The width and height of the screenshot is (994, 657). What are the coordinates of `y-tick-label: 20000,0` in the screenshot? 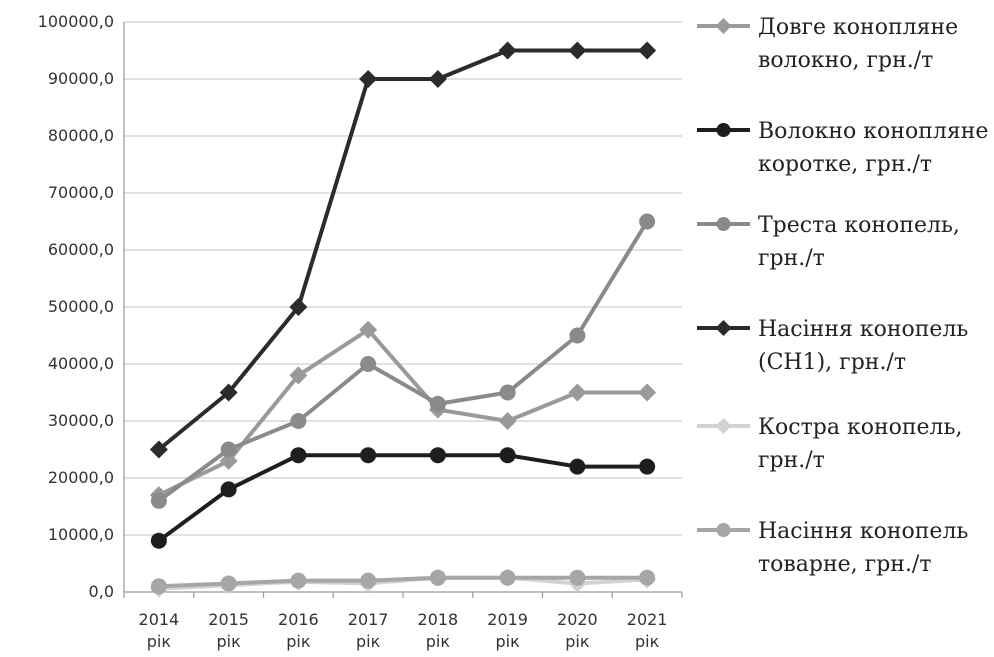 It's located at (81, 477).